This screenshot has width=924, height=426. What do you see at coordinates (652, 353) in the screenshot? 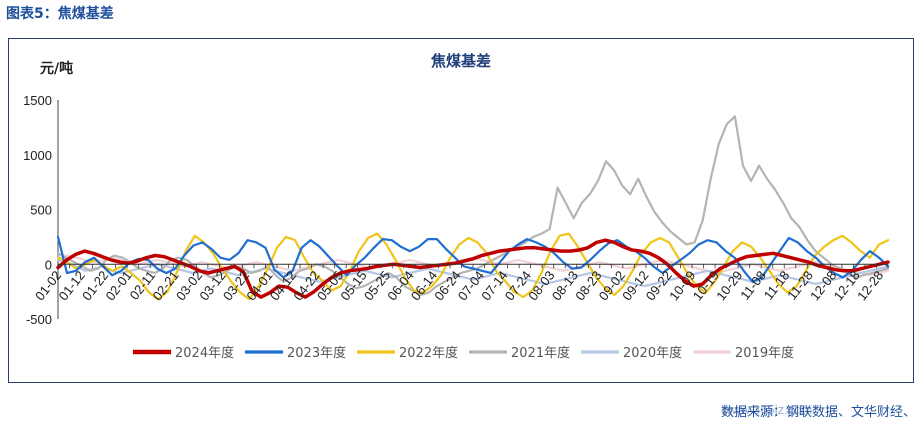
I see `legend-label: 2020年度` at bounding box center [652, 353].